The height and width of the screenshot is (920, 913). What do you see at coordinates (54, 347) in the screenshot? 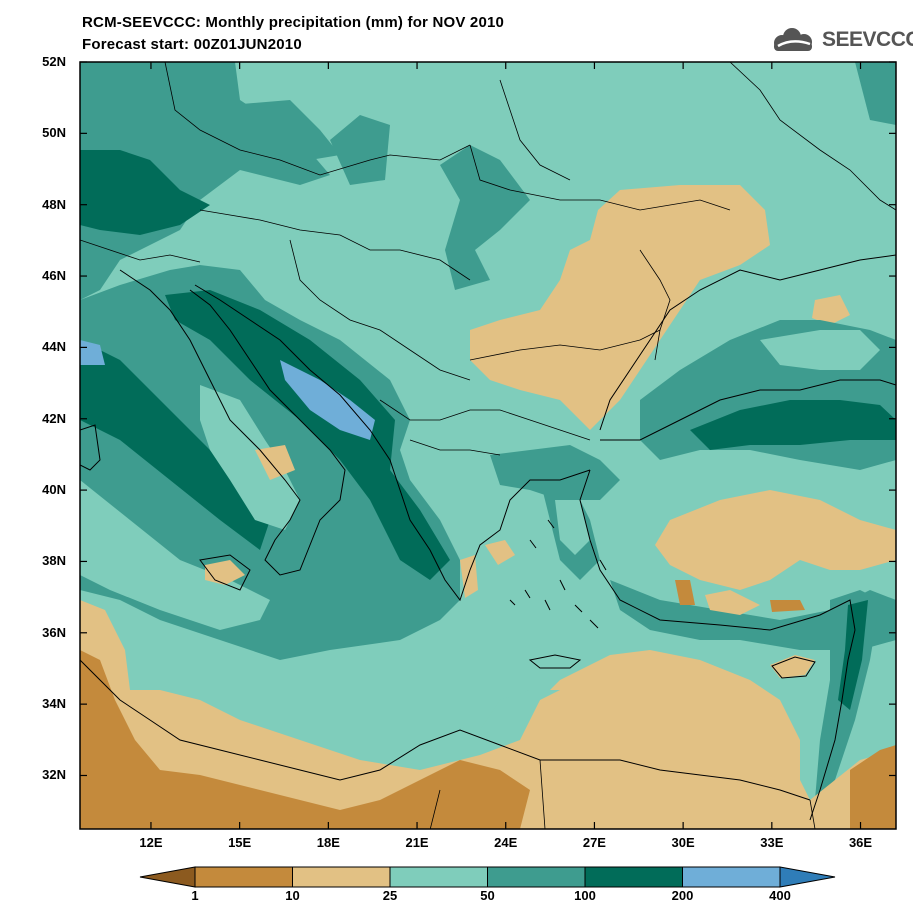
I see `lat-label: 44N` at bounding box center [54, 347].